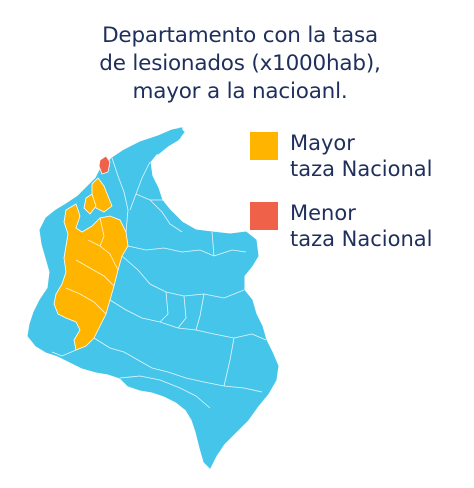 This screenshot has height=488, width=474. What do you see at coordinates (104, 165) in the screenshot?
I see `region-below` at bounding box center [104, 165].